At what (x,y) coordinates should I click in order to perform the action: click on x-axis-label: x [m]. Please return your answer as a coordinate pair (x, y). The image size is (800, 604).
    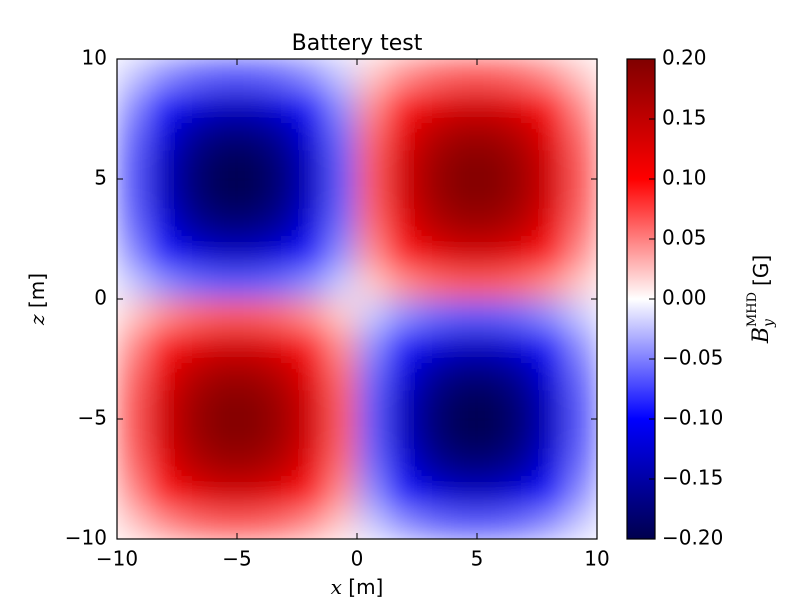
    Looking at the image, I should click on (357, 587).